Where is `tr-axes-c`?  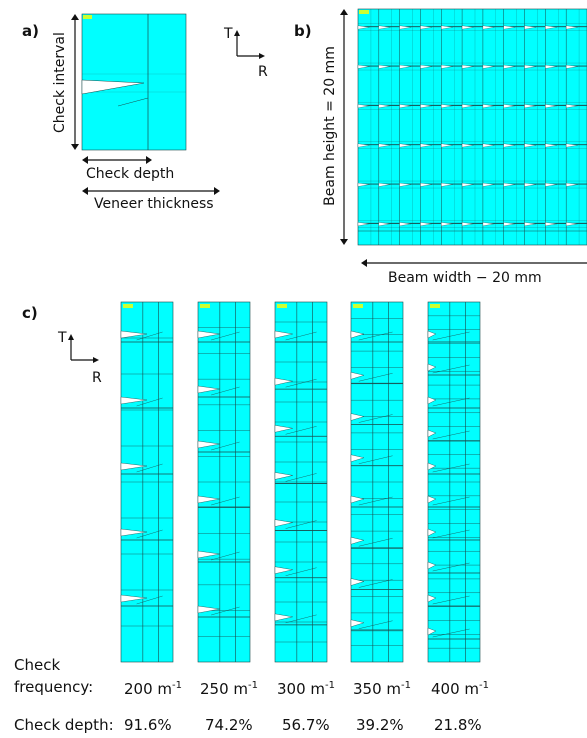
tr-axes-c is located at coordinates (83, 348).